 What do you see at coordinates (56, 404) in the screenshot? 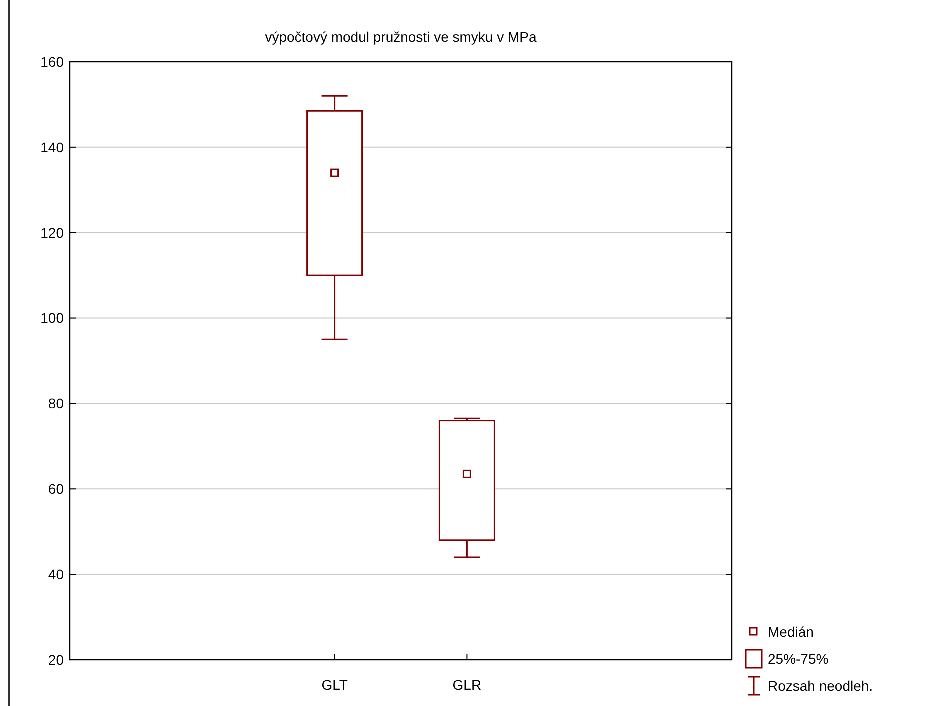
I see `y-tick-label: 80` at bounding box center [56, 404].